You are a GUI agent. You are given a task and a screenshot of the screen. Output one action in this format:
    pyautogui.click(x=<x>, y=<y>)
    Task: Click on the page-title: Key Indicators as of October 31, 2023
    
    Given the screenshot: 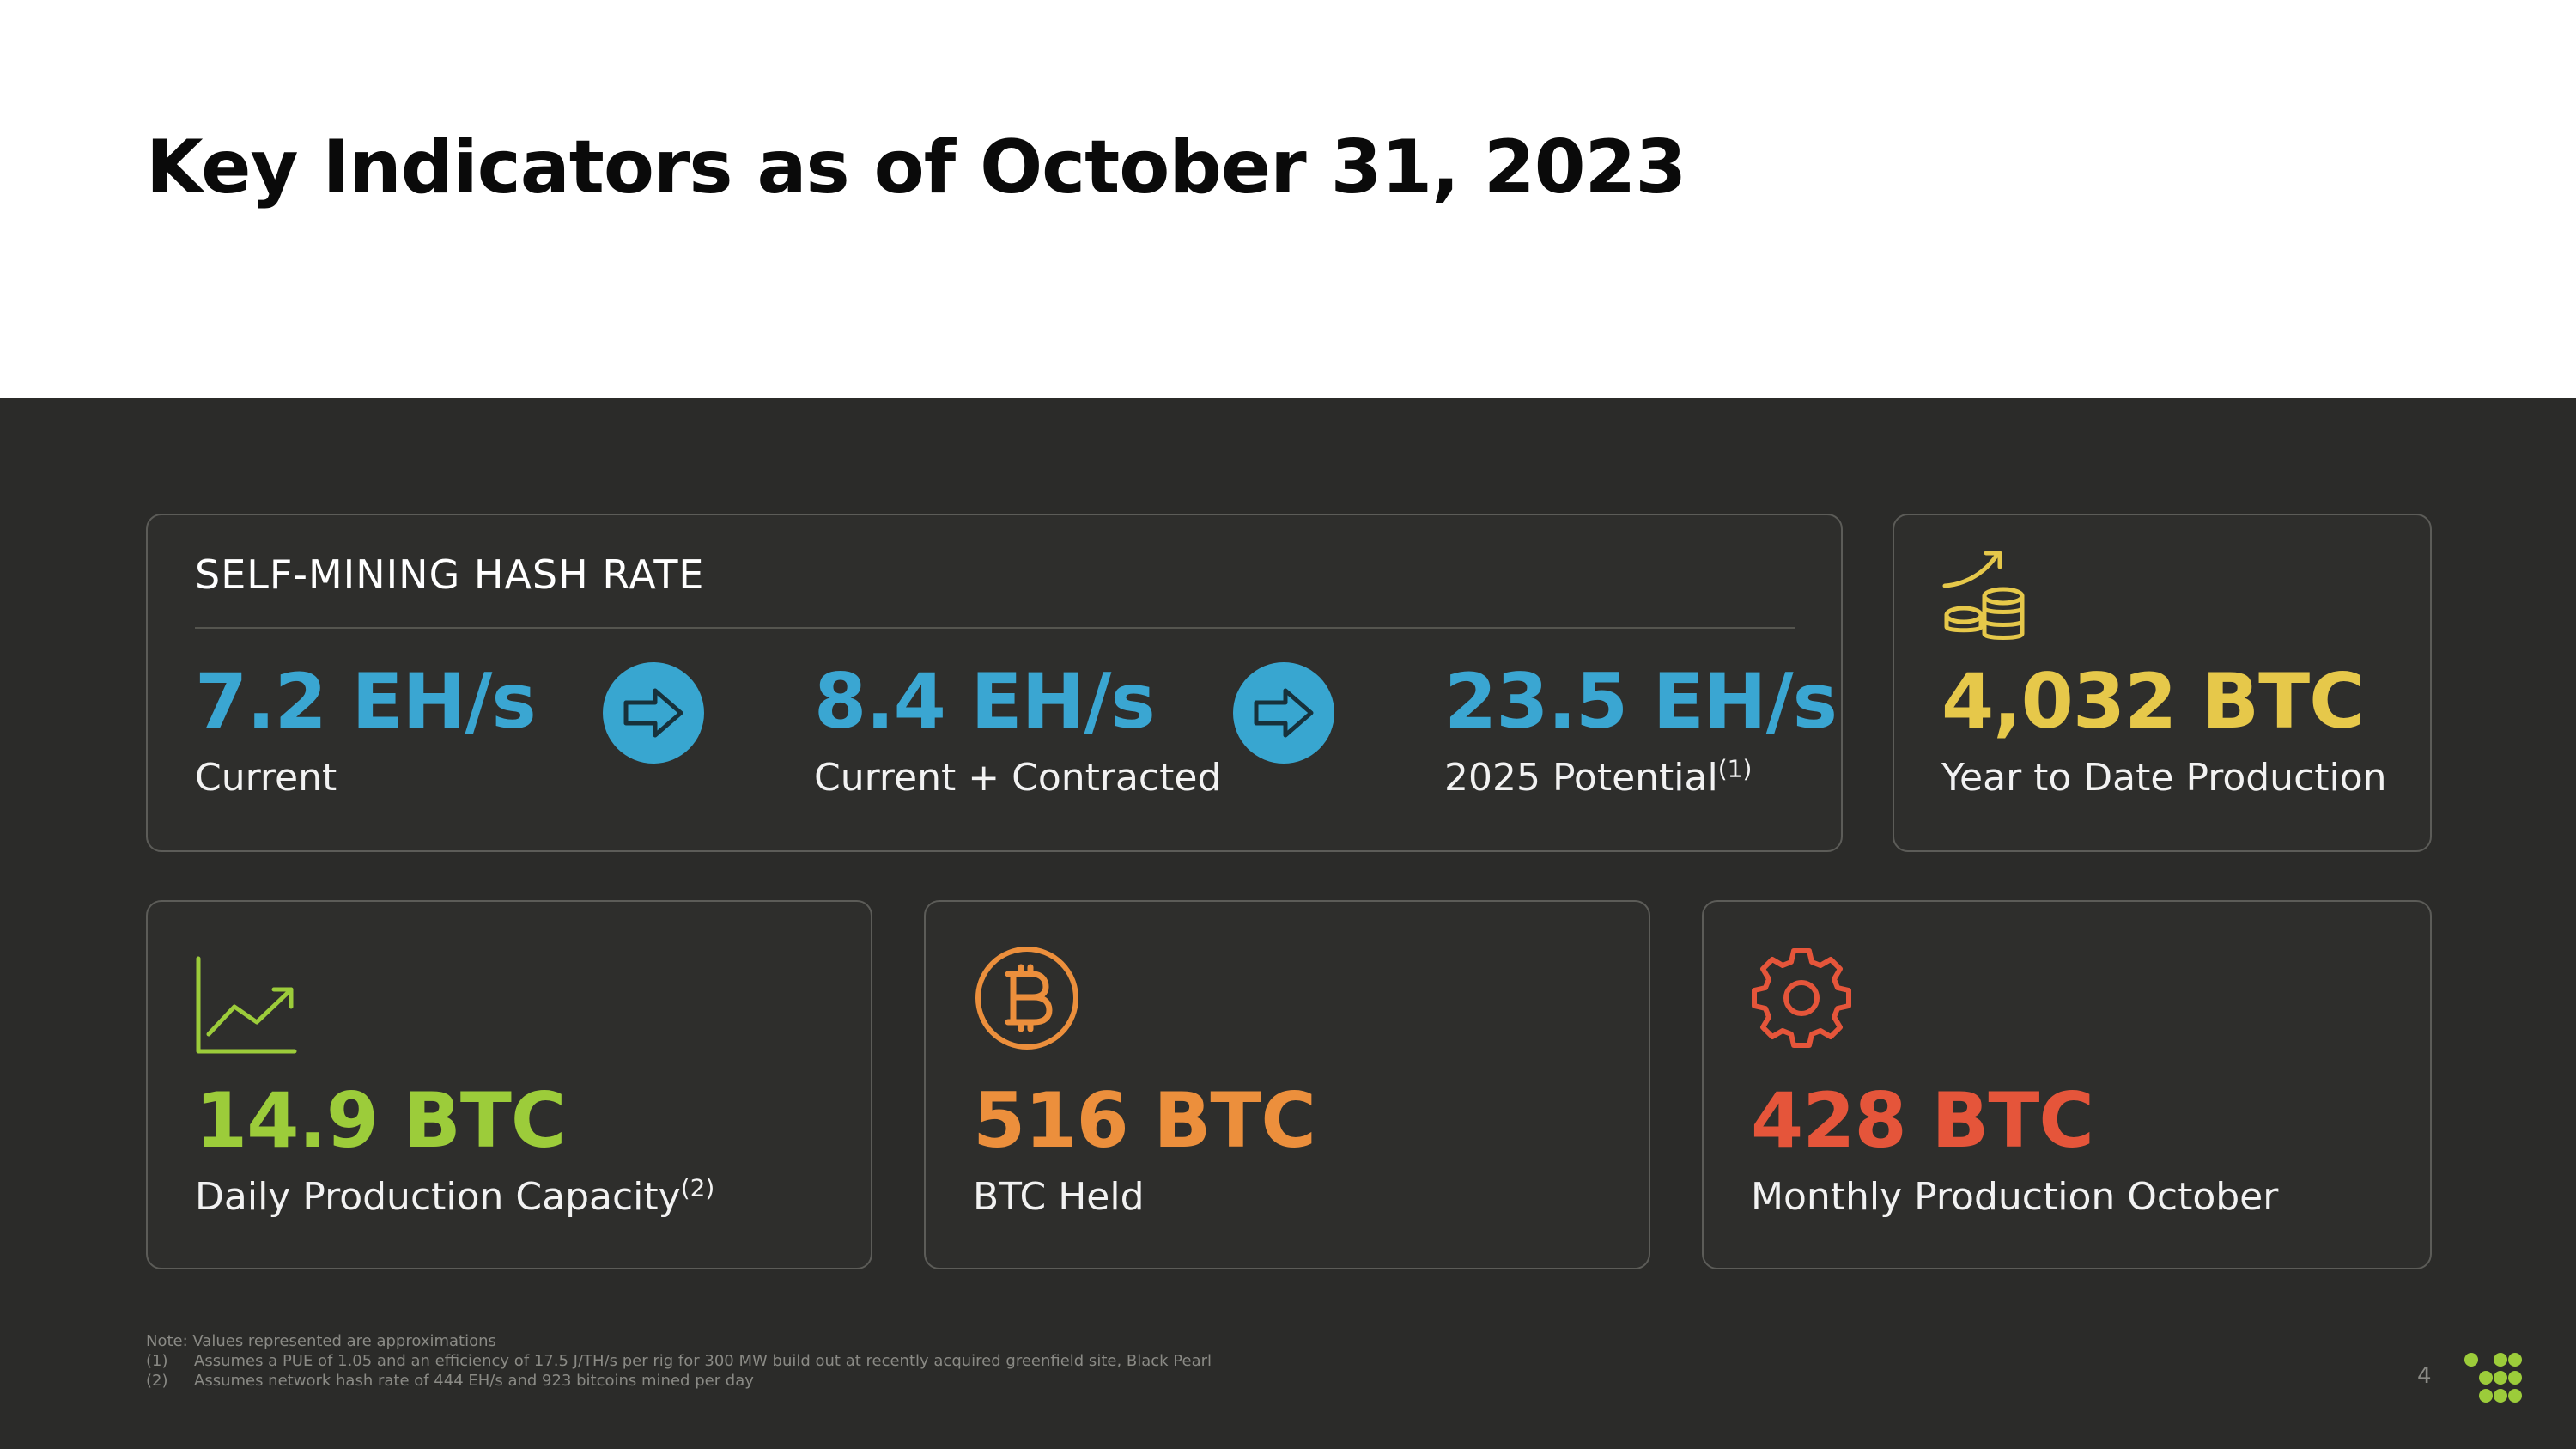 What is the action you would take?
    pyautogui.click(x=916, y=167)
    